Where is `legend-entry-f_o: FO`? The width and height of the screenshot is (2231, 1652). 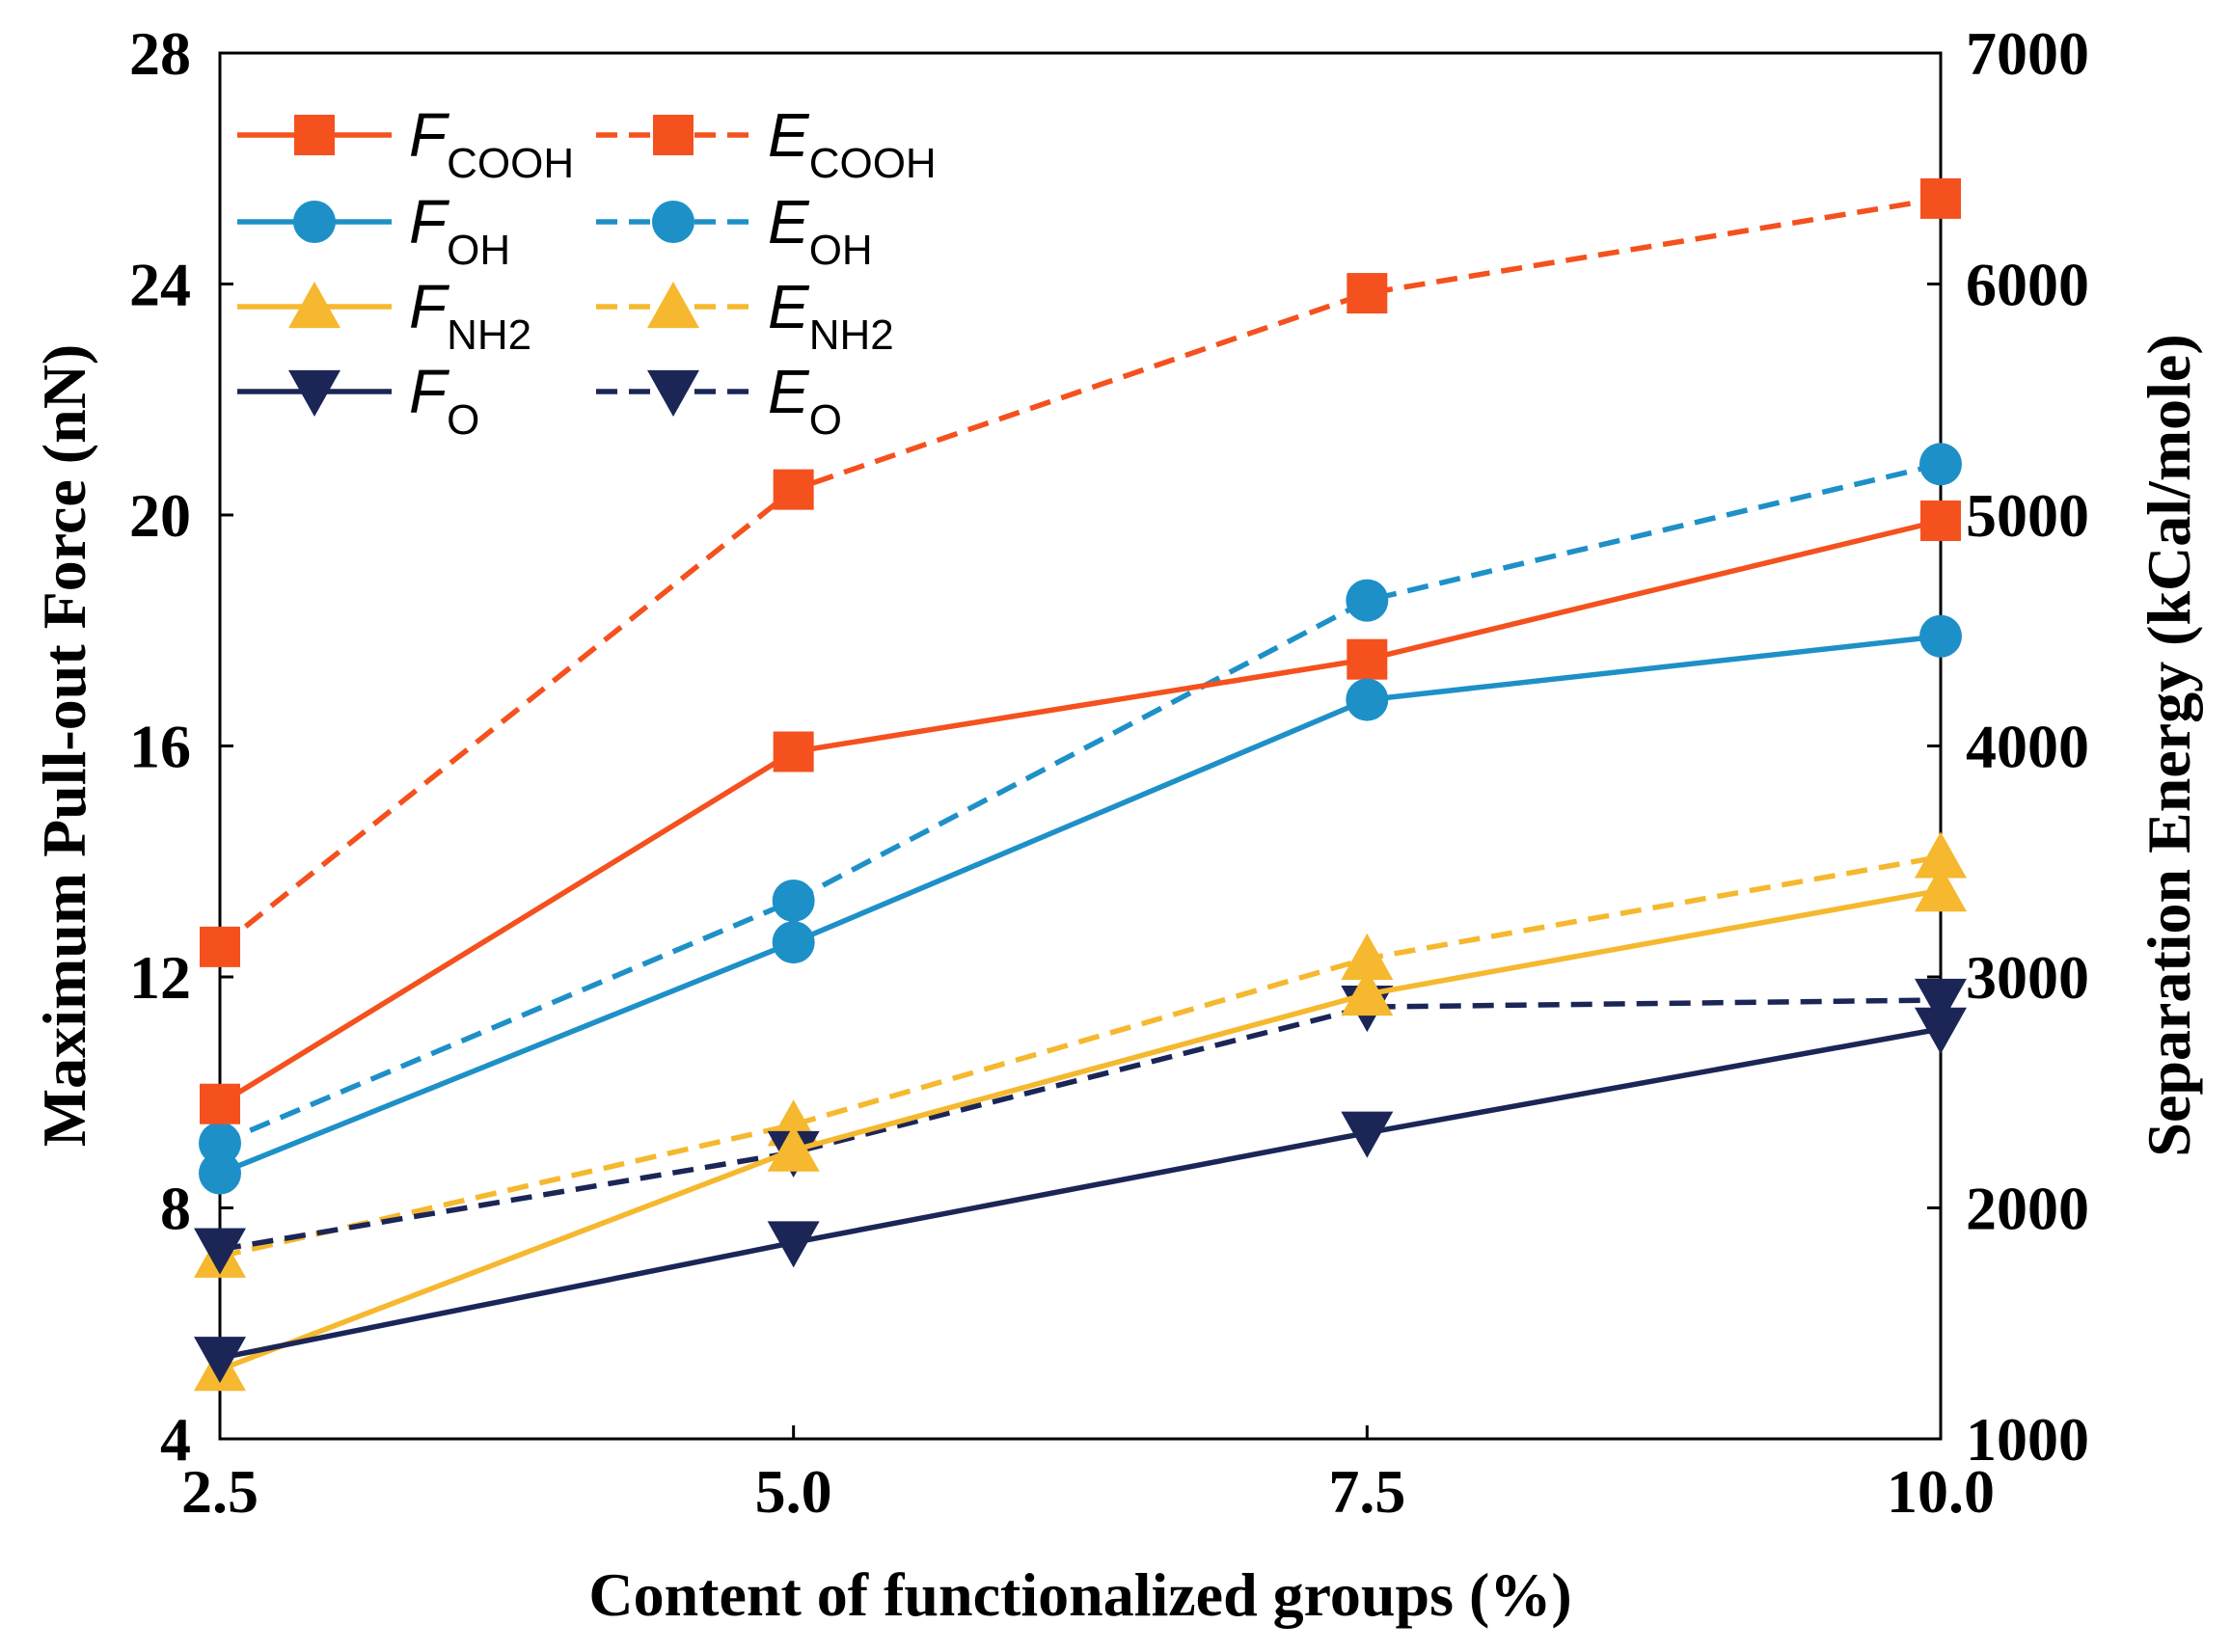 legend-entry-f_o: FO is located at coordinates (358, 400).